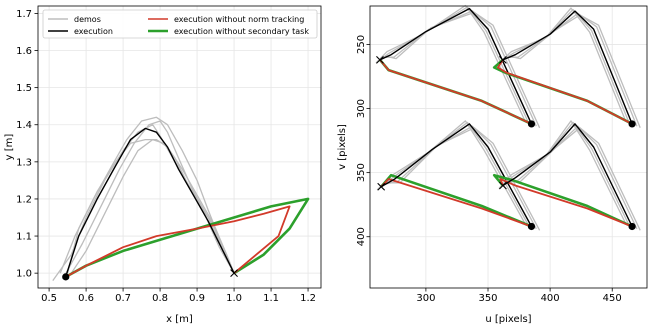 The width and height of the screenshot is (653, 330). What do you see at coordinates (241, 31) in the screenshot?
I see `legend-label: execution without secondary task` at bounding box center [241, 31].